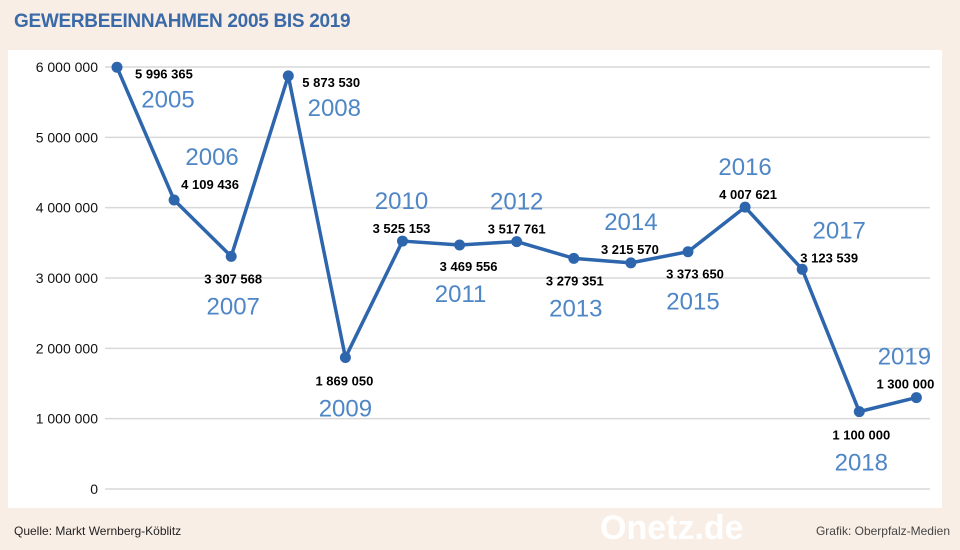  Describe the element at coordinates (233, 278) in the screenshot. I see `data-label: 3 307 568` at that location.